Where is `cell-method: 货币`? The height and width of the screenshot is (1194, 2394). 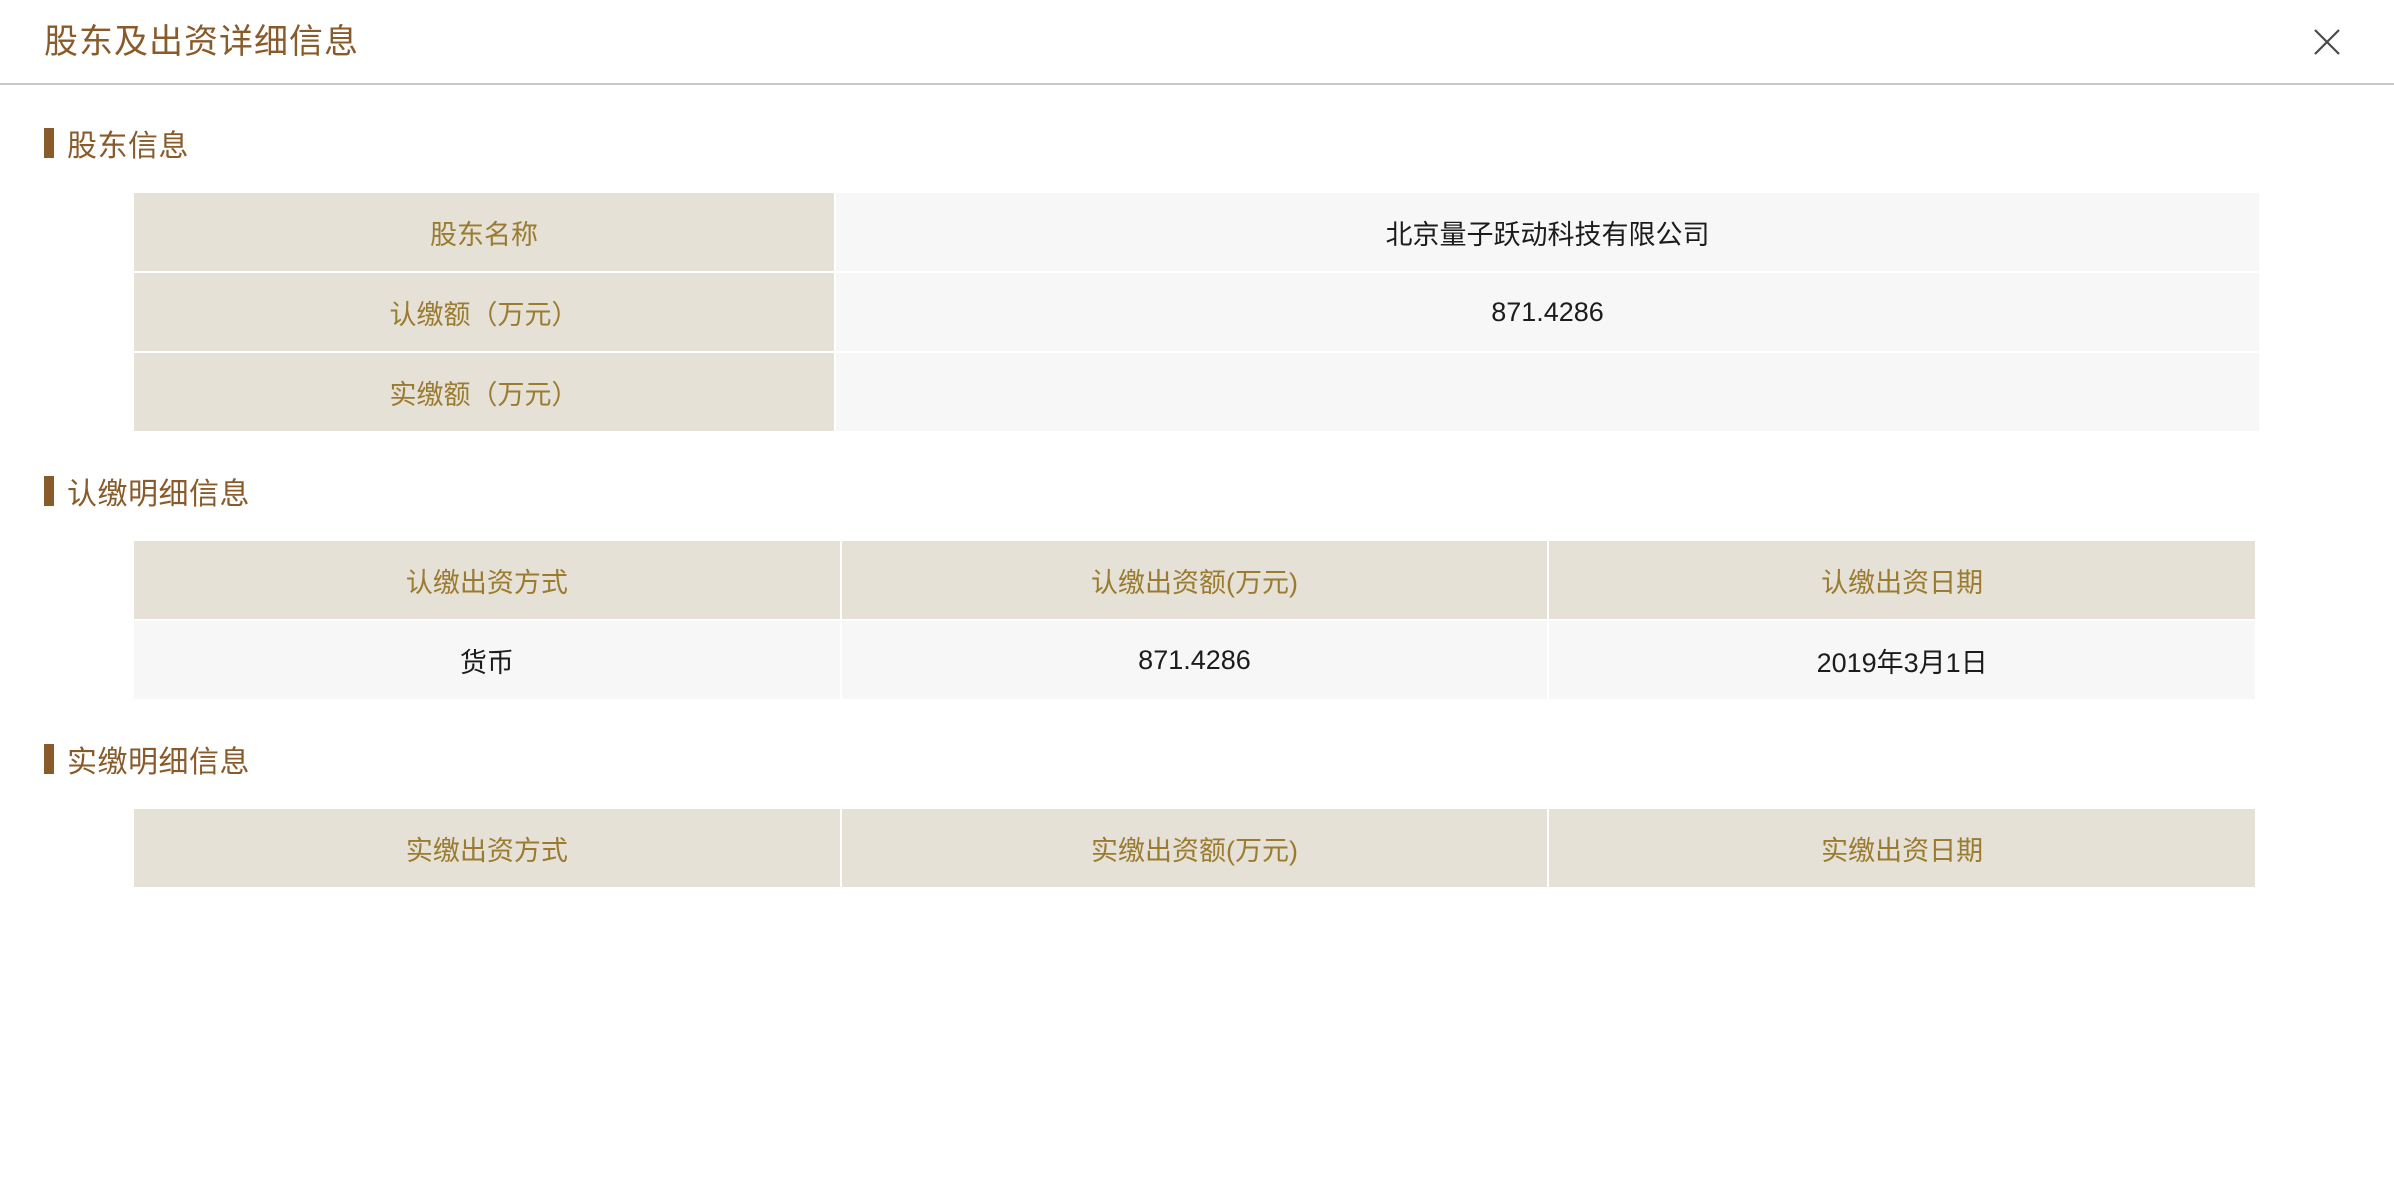
cell-method: 货币 is located at coordinates (487, 660).